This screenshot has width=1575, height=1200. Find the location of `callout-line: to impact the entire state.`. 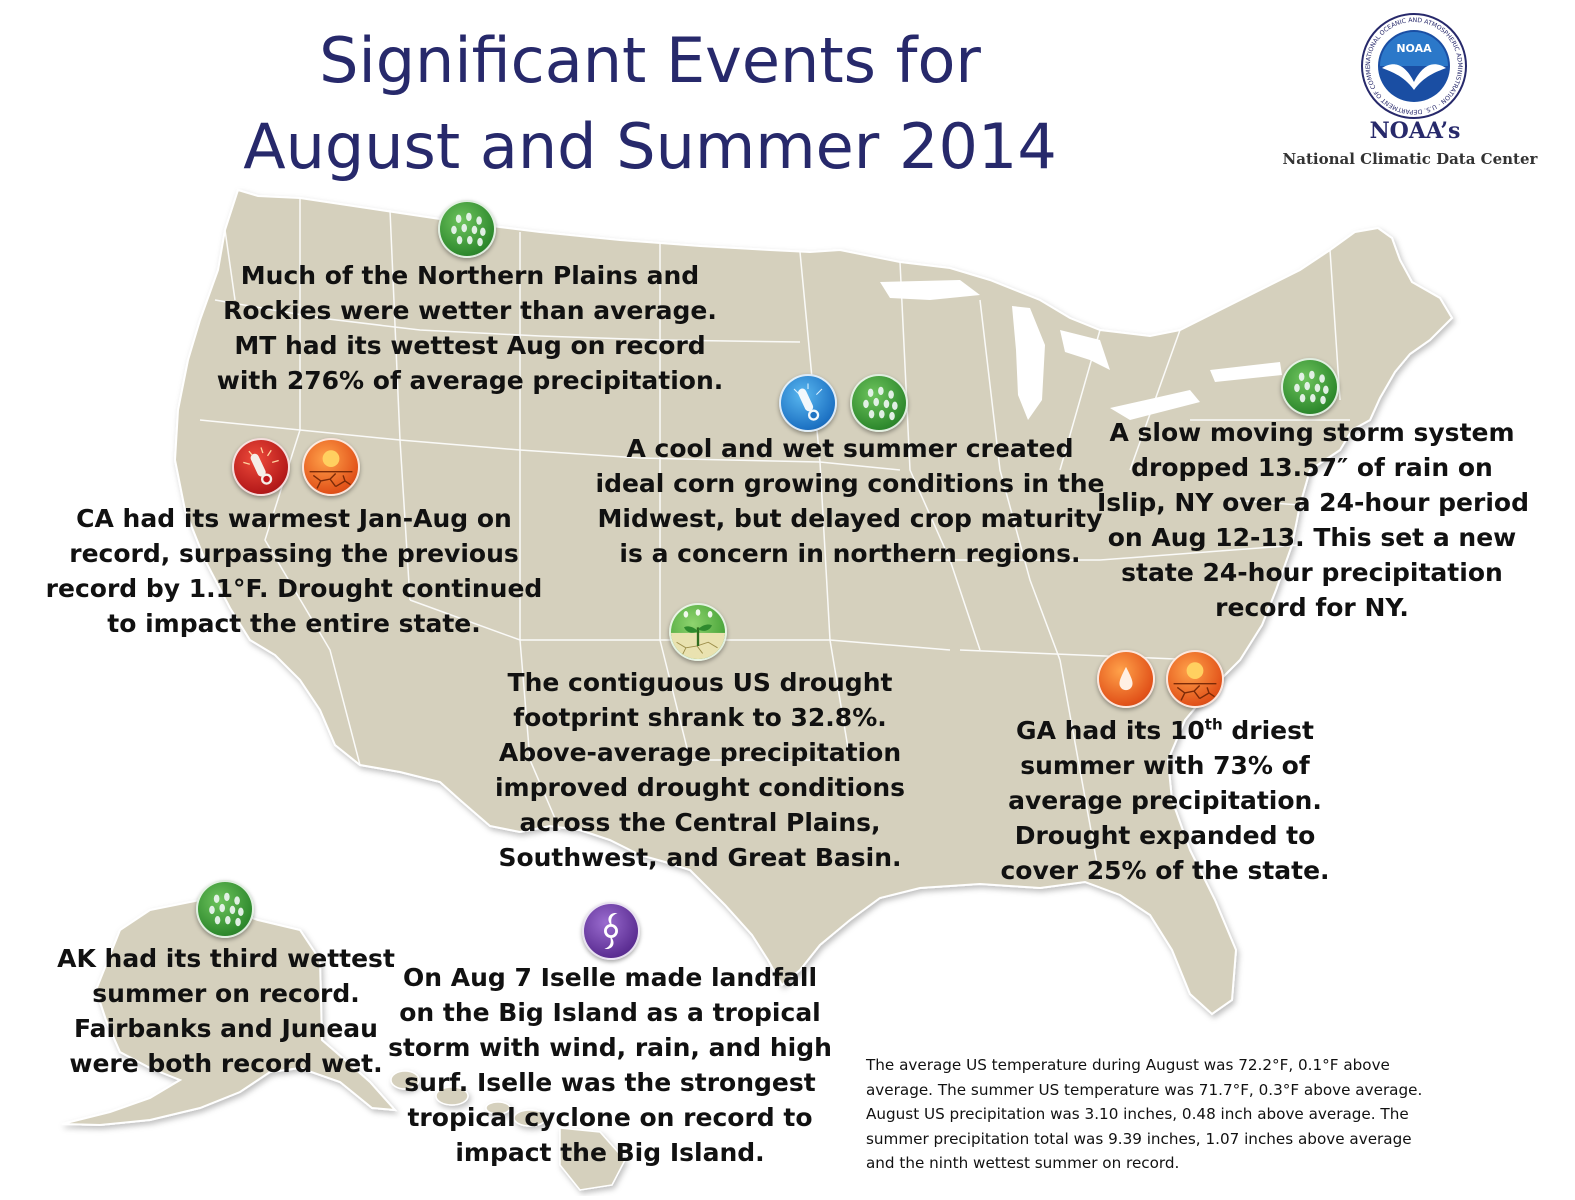

callout-line: to impact the entire state. is located at coordinates (294, 623).